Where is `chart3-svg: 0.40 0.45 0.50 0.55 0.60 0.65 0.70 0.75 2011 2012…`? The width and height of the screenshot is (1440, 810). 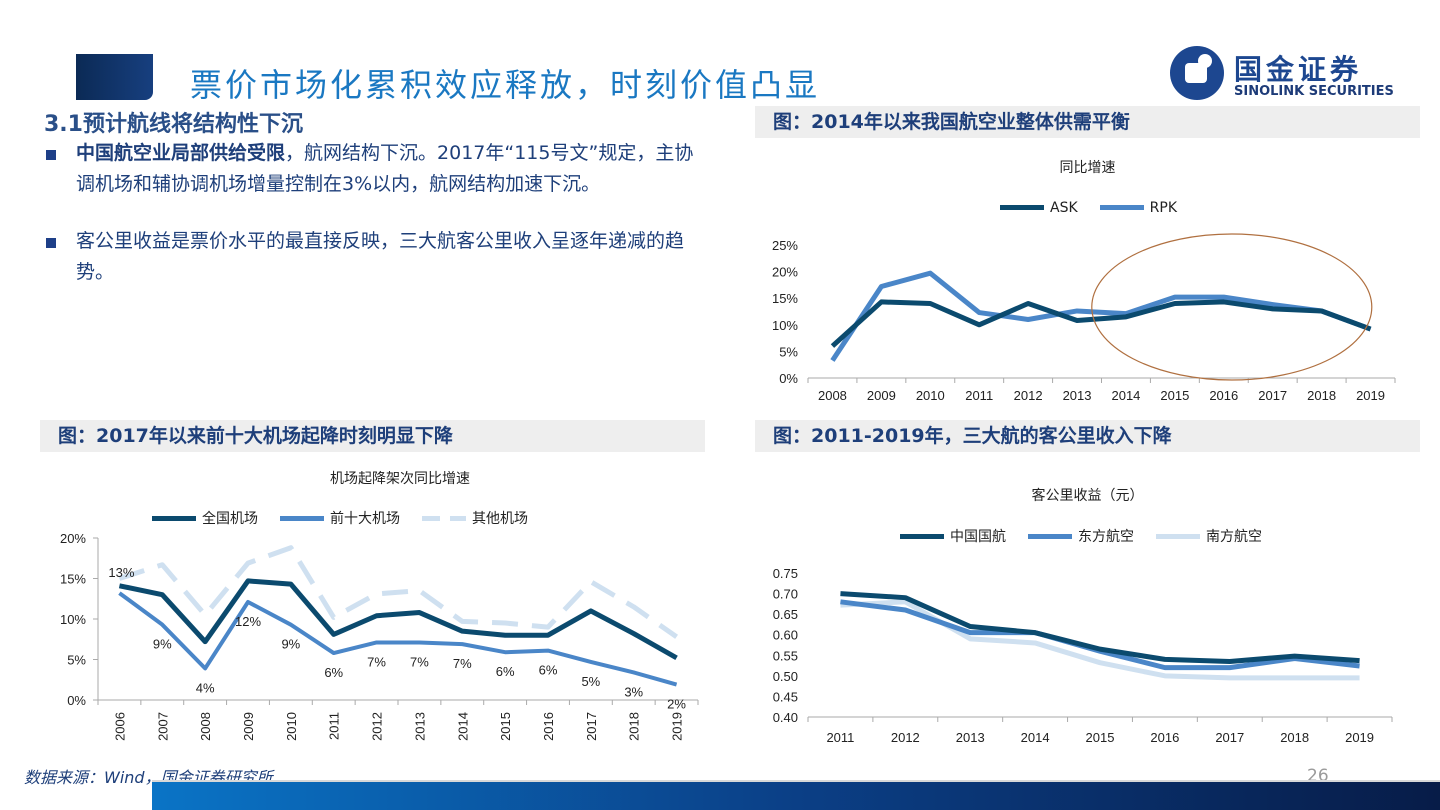 chart3-svg: 0.40 0.45 0.50 0.55 0.60 0.65 0.70 0.75 2011 2012… is located at coordinates (1083, 655).